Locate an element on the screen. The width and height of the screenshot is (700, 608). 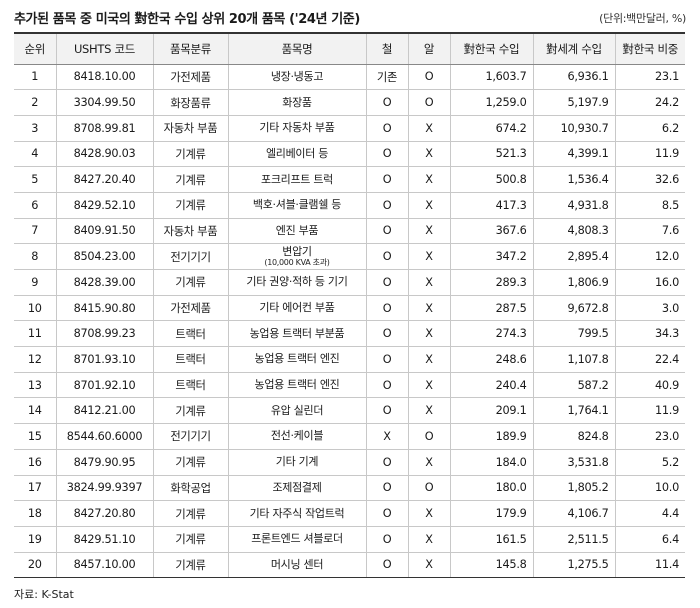
item-name-text: 머시닝 센터 is located at coordinates (297, 564).